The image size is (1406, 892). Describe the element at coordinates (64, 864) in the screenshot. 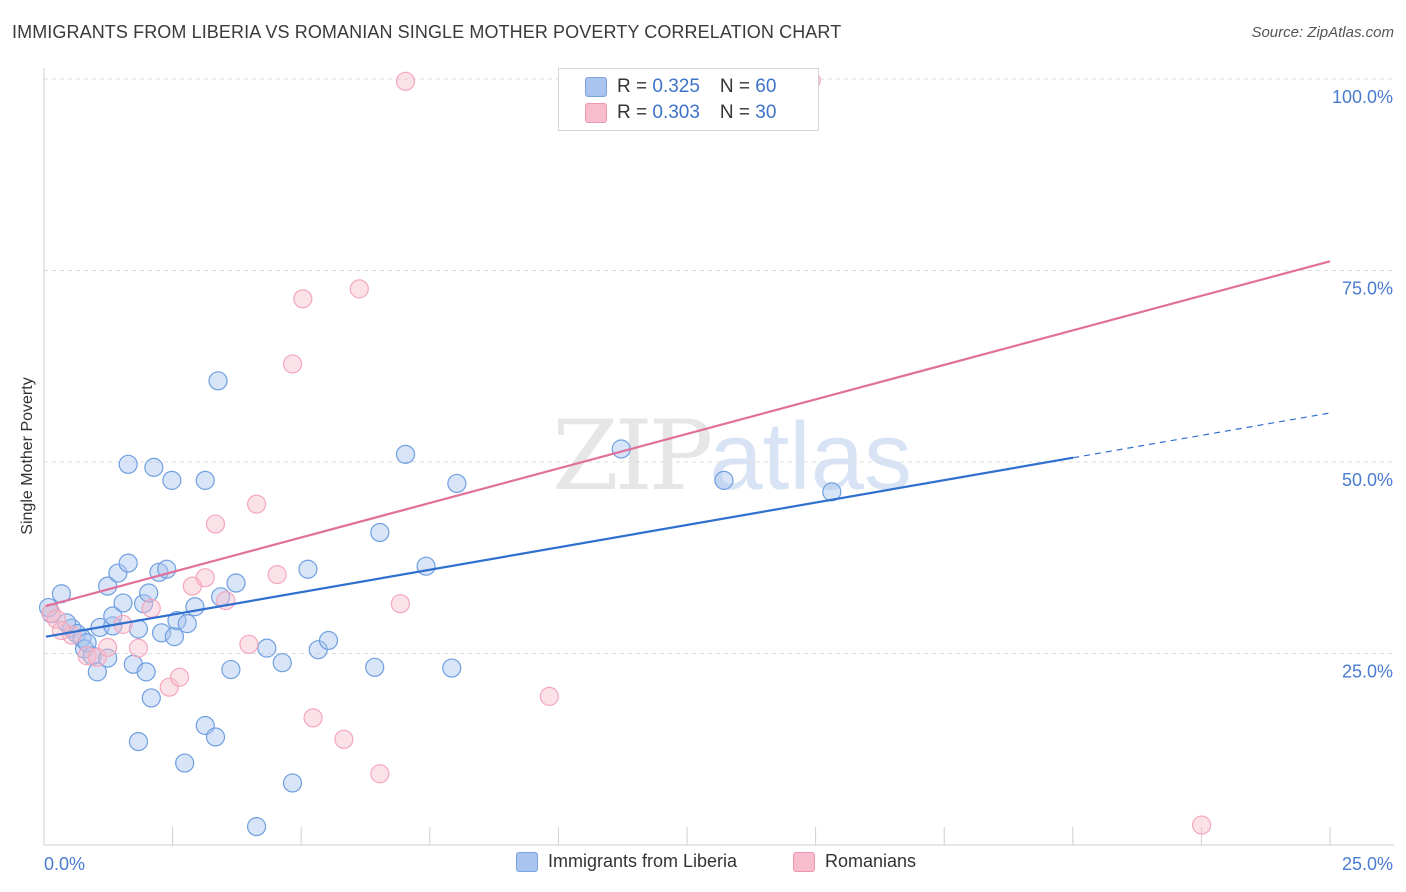

I see `x-tick-label: 0.0%` at that location.